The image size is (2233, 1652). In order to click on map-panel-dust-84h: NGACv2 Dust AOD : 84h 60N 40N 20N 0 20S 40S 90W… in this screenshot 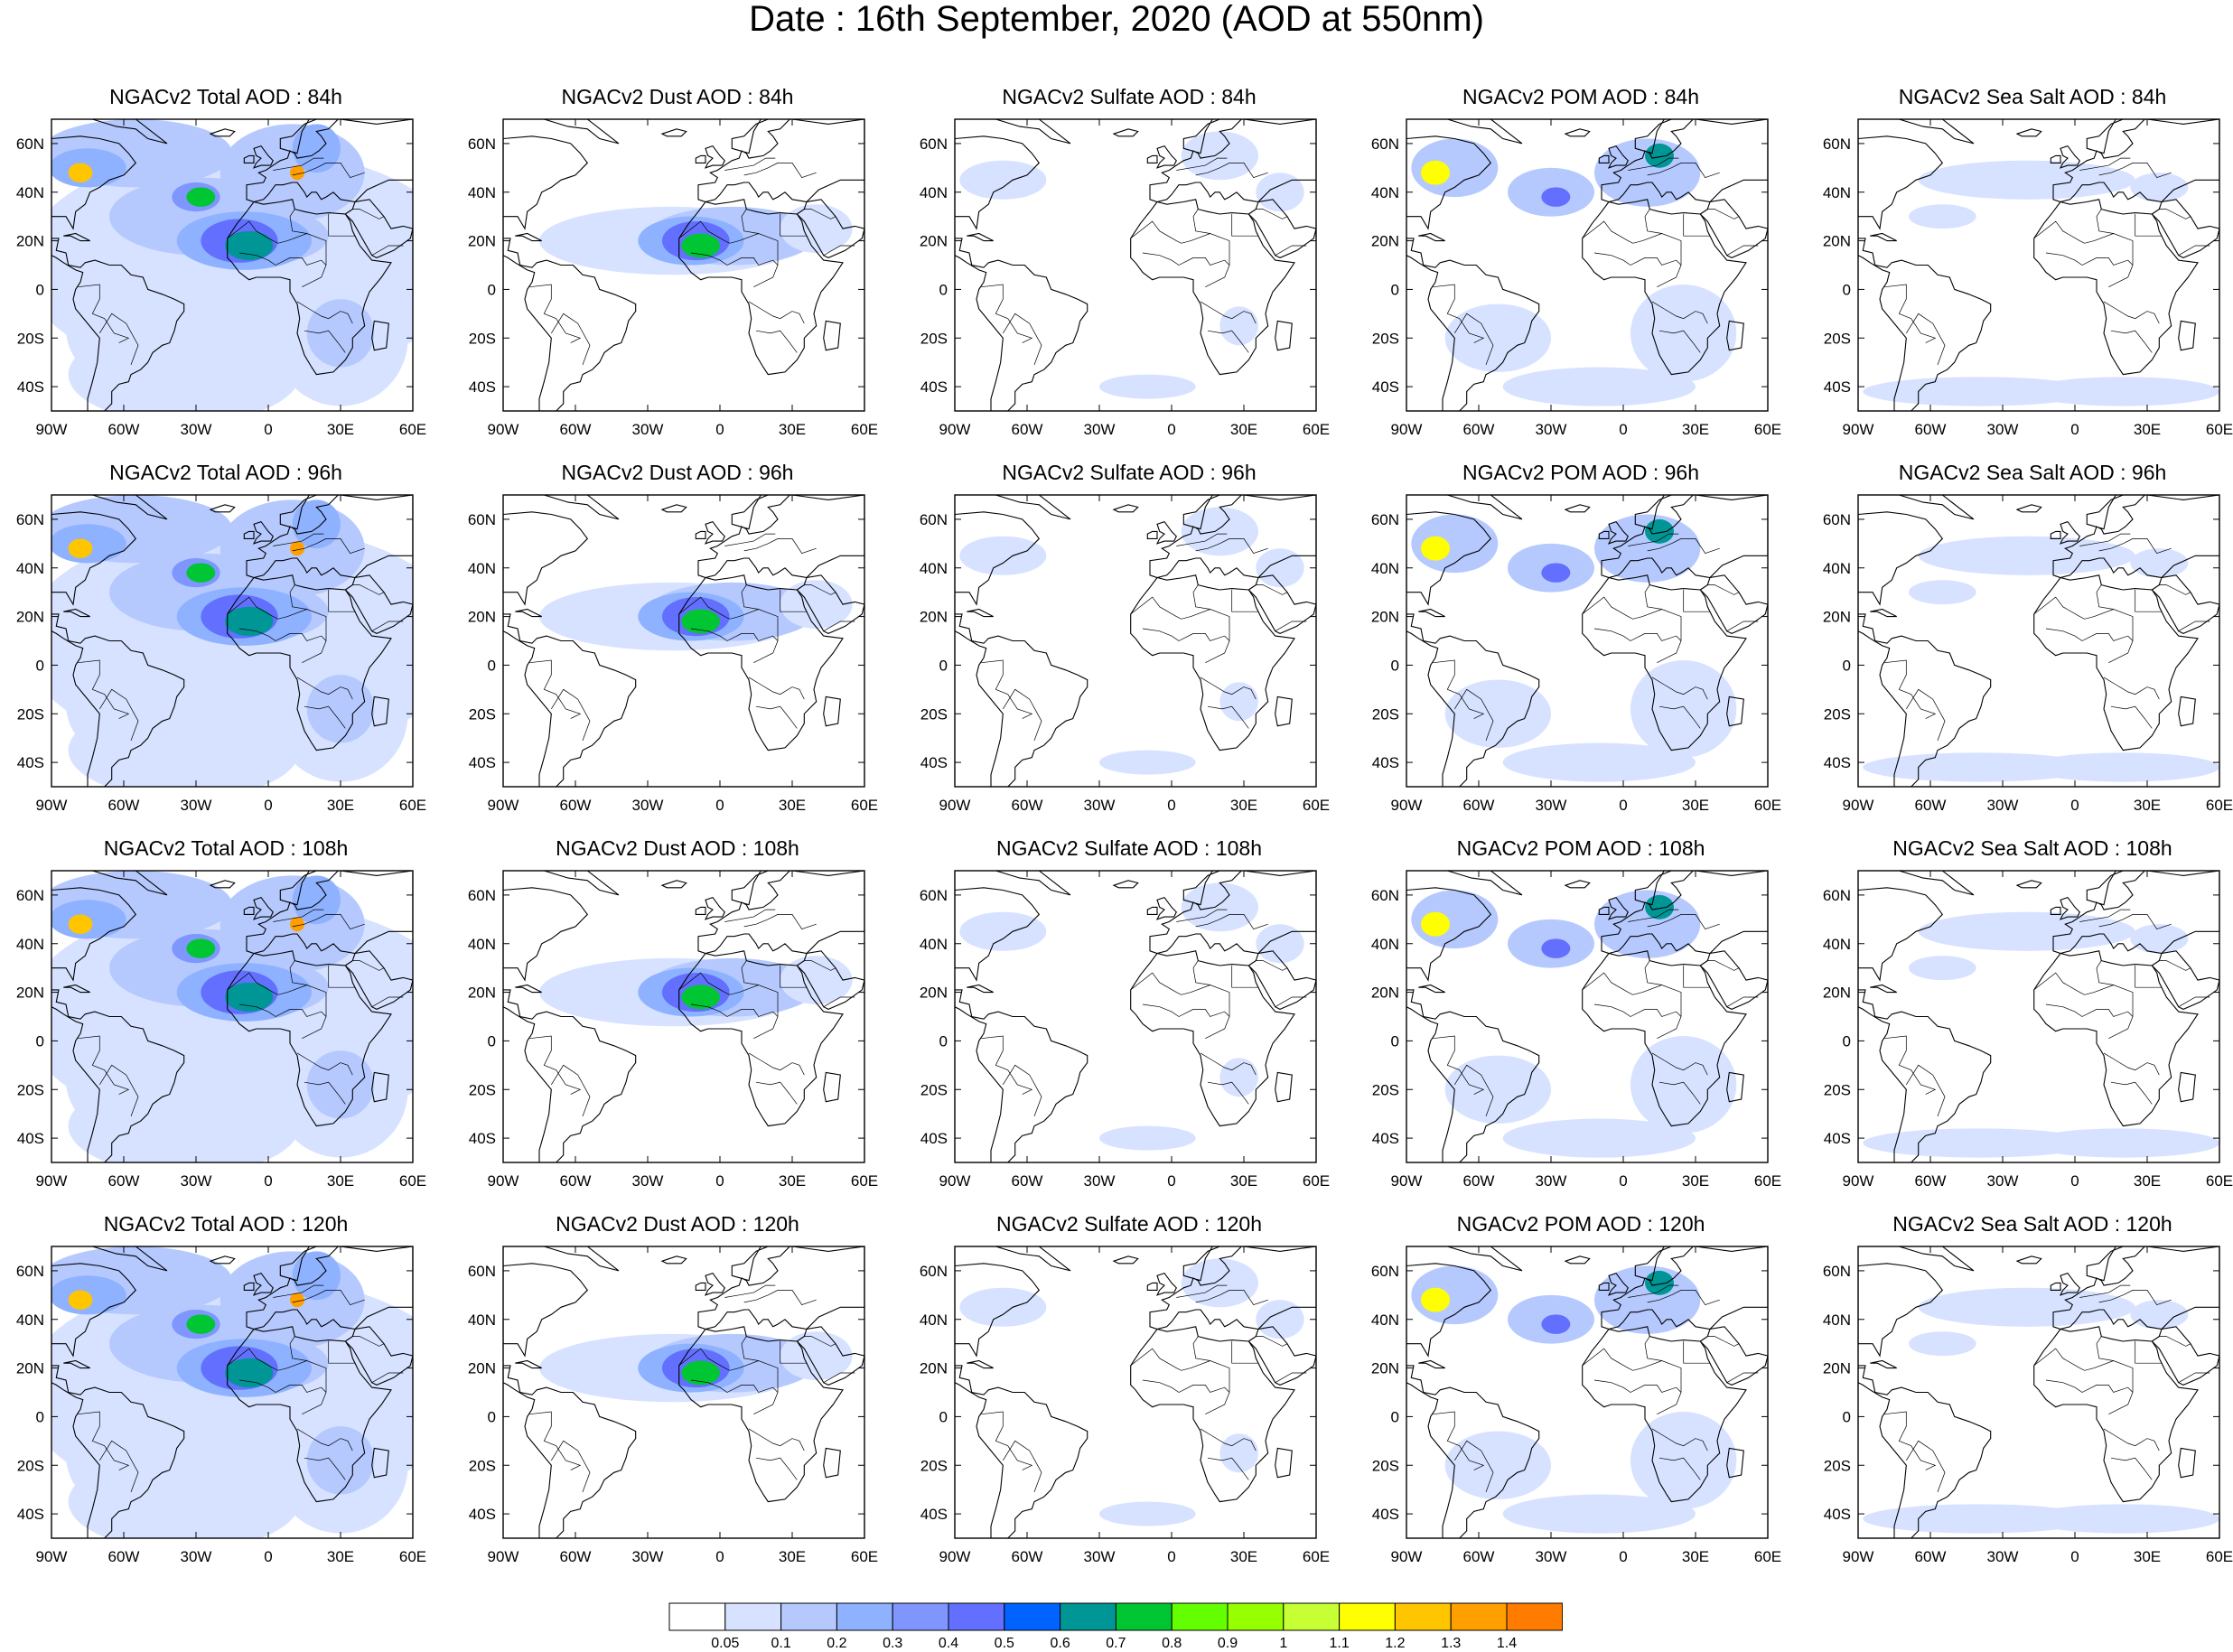, I will do `click(677, 271)`.